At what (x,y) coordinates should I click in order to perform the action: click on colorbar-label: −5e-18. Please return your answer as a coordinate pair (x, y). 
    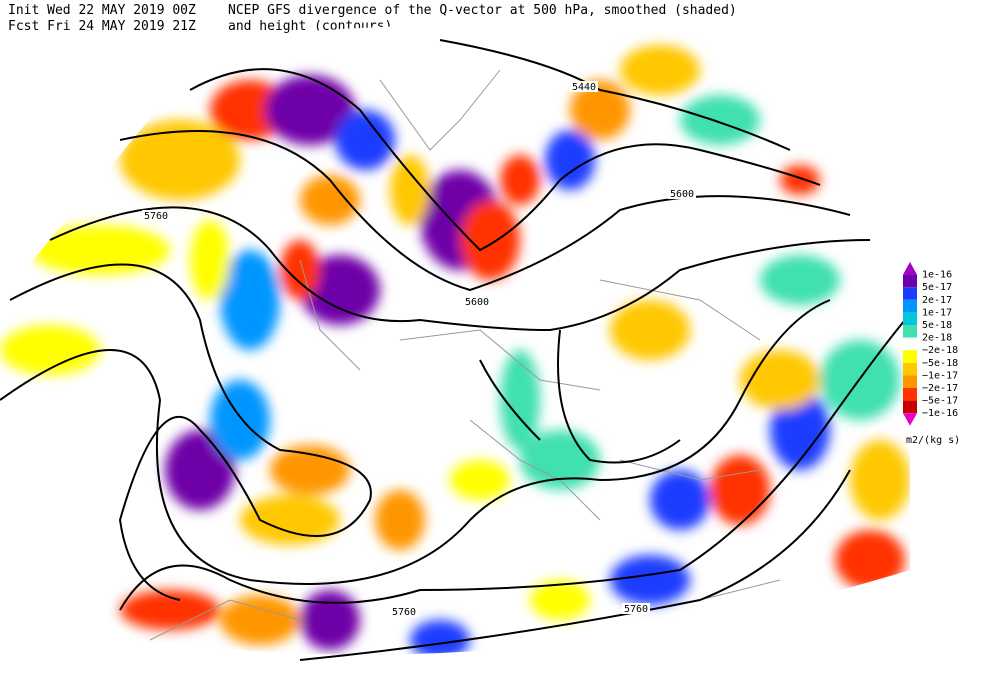
    Looking at the image, I should click on (940, 363).